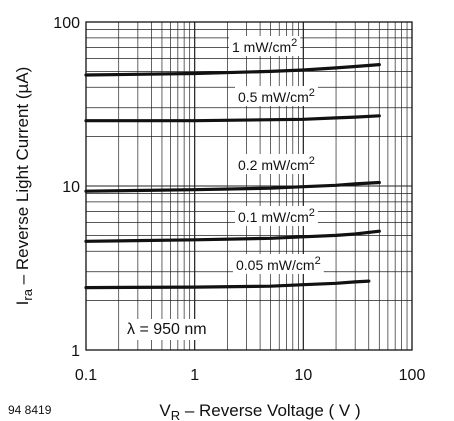  I want to click on y-tick-label: 1, so click(75, 351).